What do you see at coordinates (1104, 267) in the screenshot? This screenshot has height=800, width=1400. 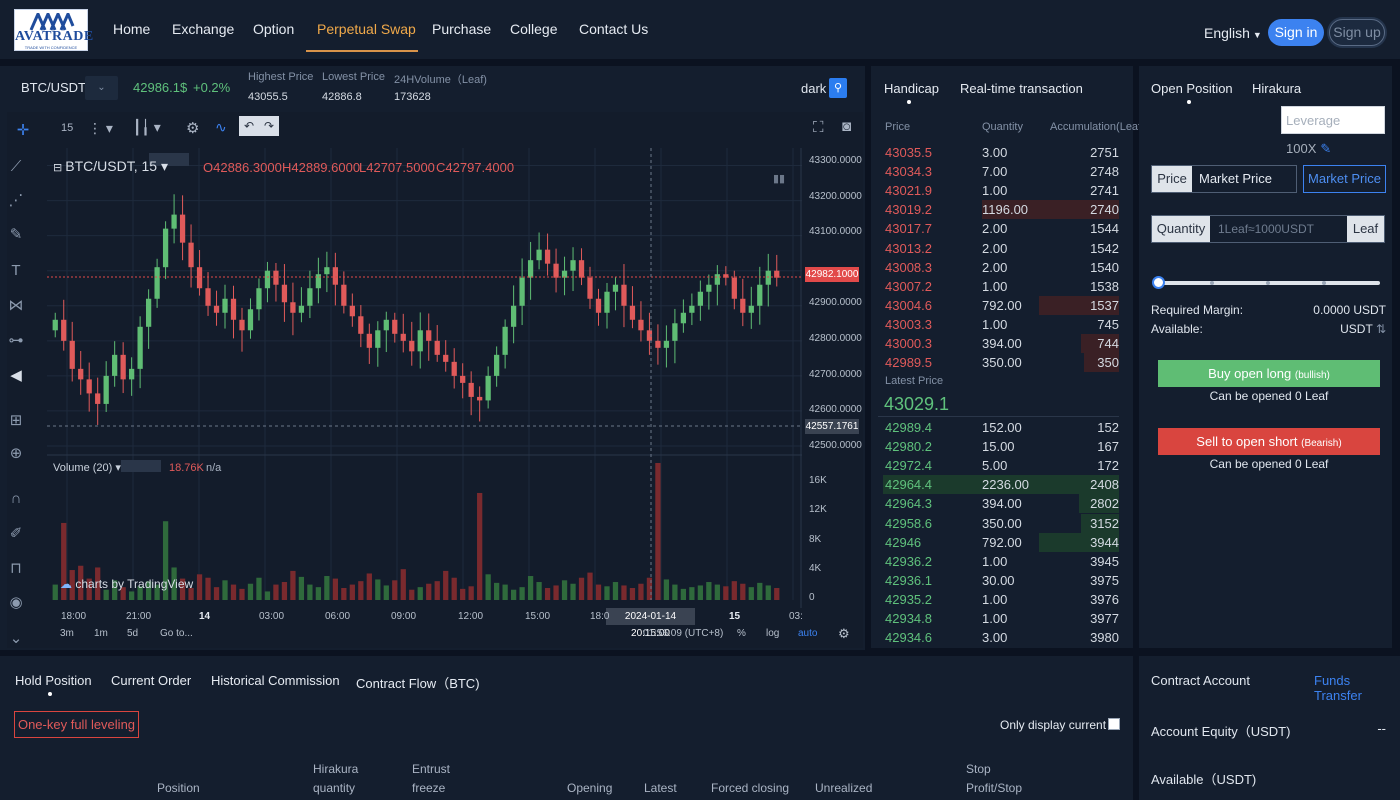 I see `ask-accumulation: 1540` at bounding box center [1104, 267].